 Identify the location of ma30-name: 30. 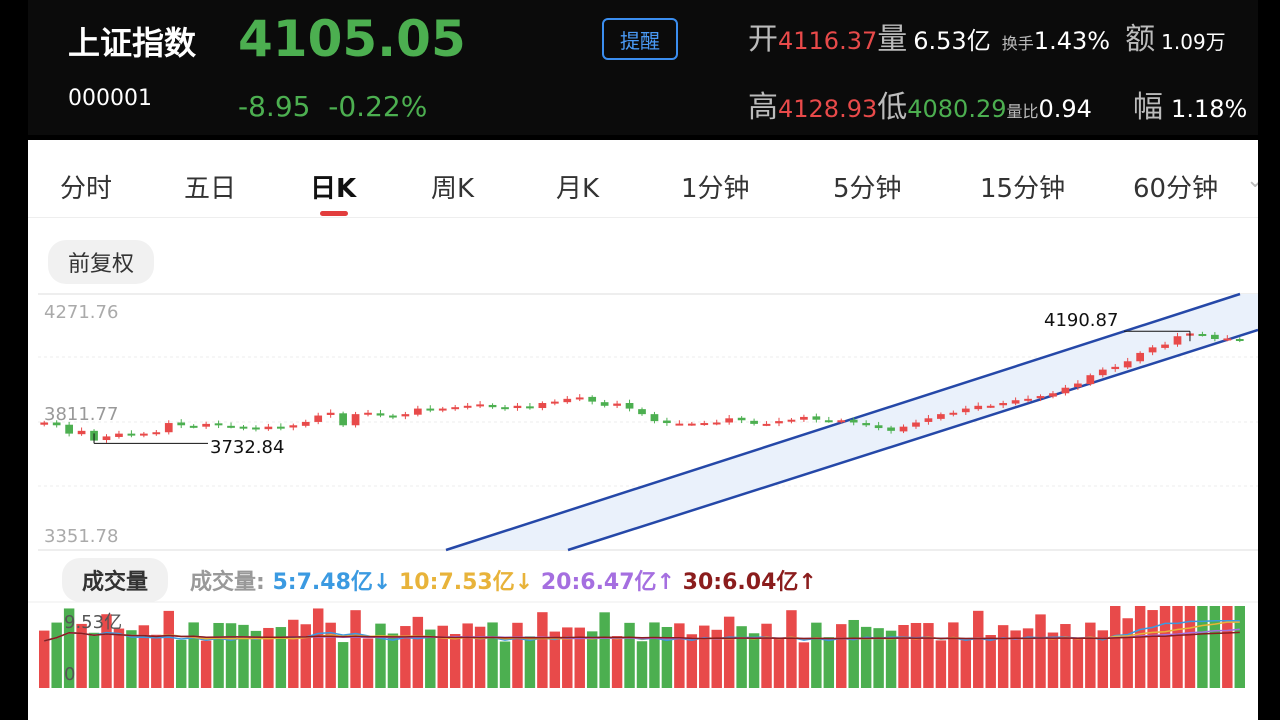
(698, 582).